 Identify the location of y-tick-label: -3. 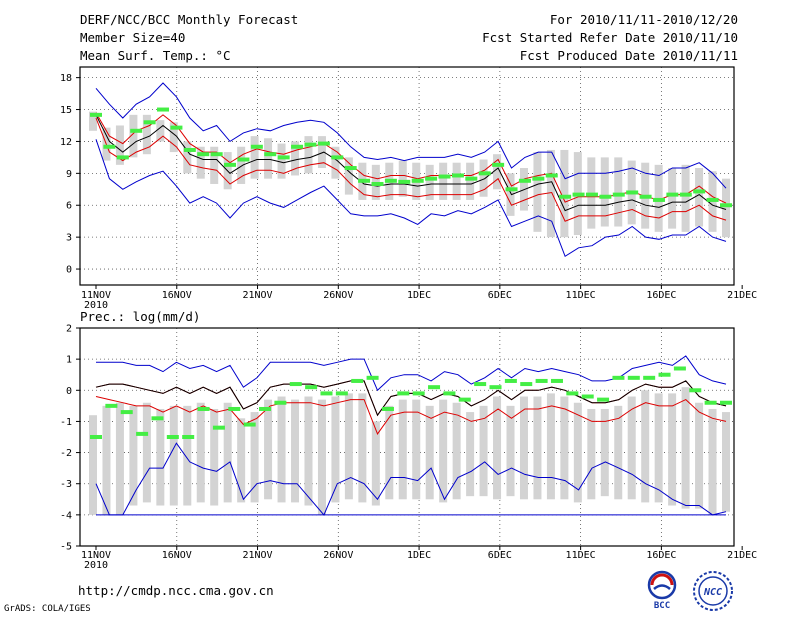
(66, 484).